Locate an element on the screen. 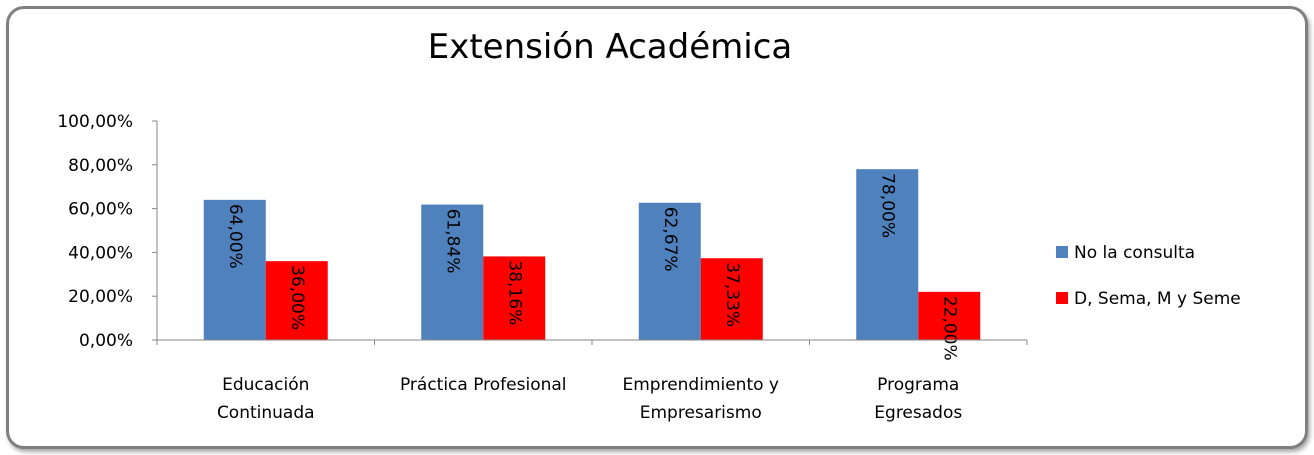  category-label: Educación is located at coordinates (265, 385).